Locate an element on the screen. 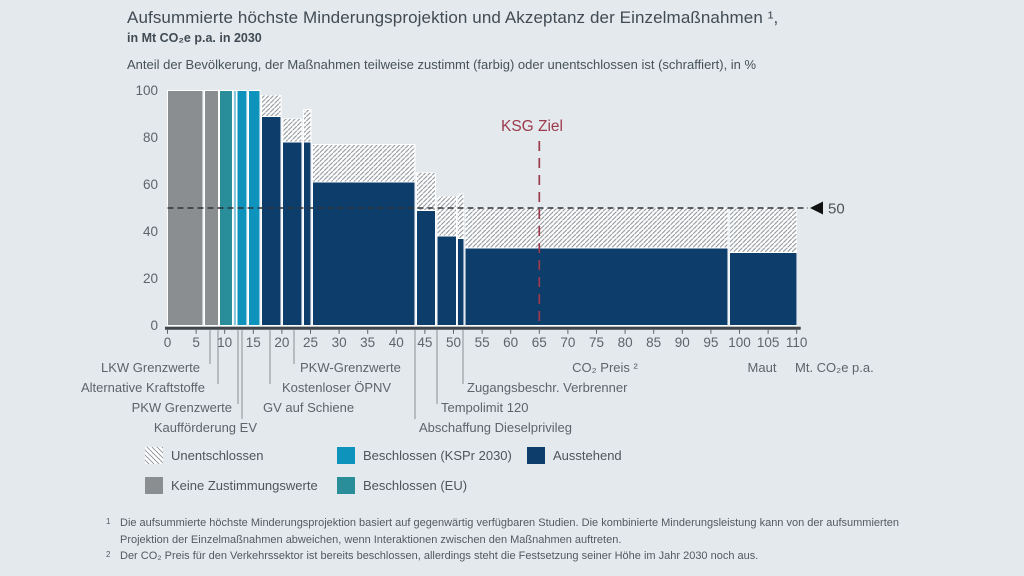 This screenshot has width=1024, height=576. legend-label: Ausstehend is located at coordinates (587, 455).